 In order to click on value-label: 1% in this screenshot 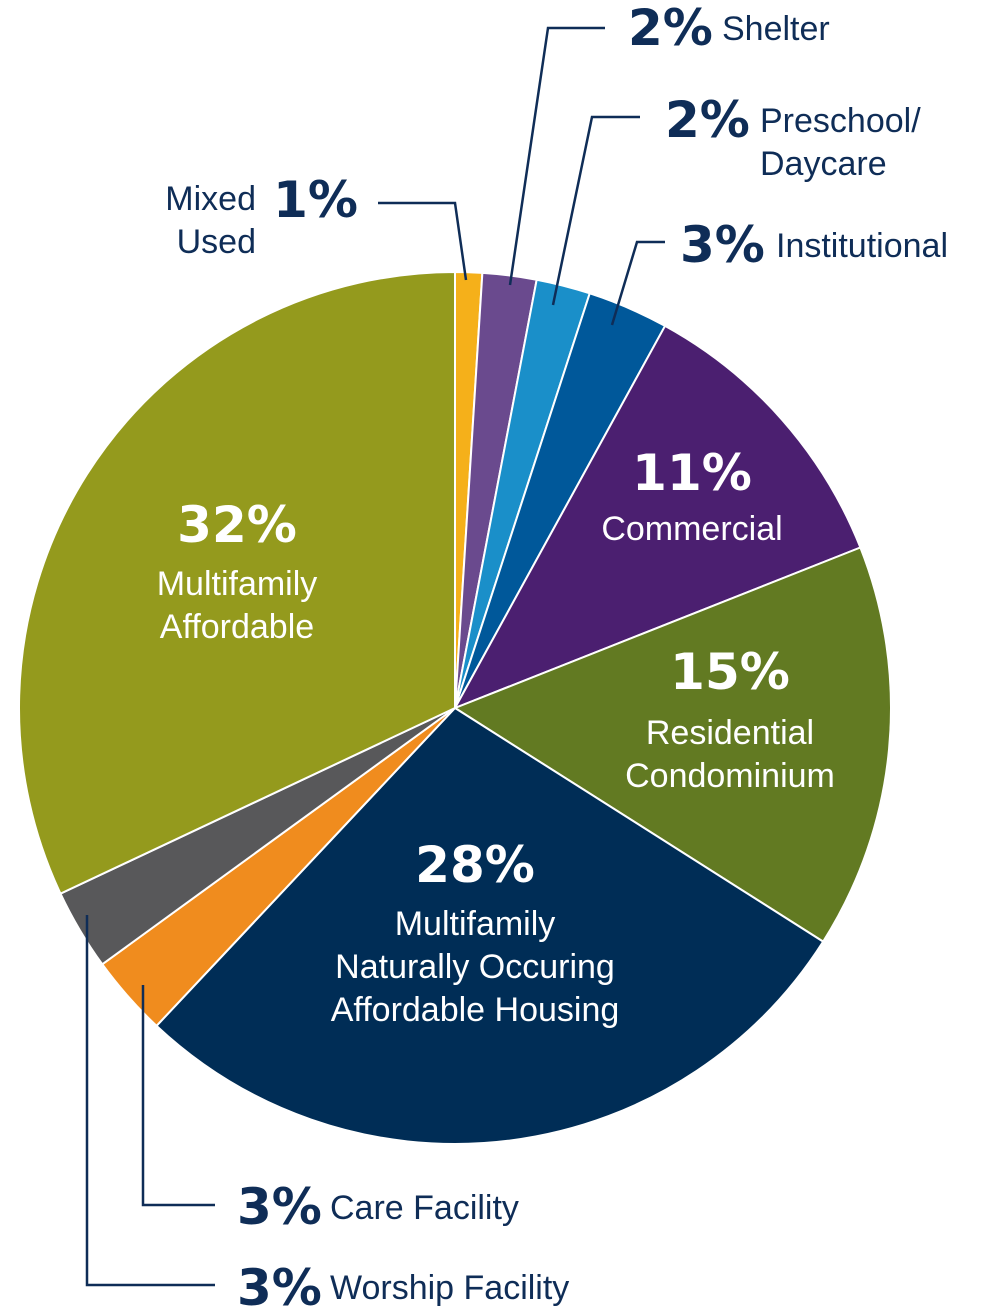, I will do `click(315, 200)`.